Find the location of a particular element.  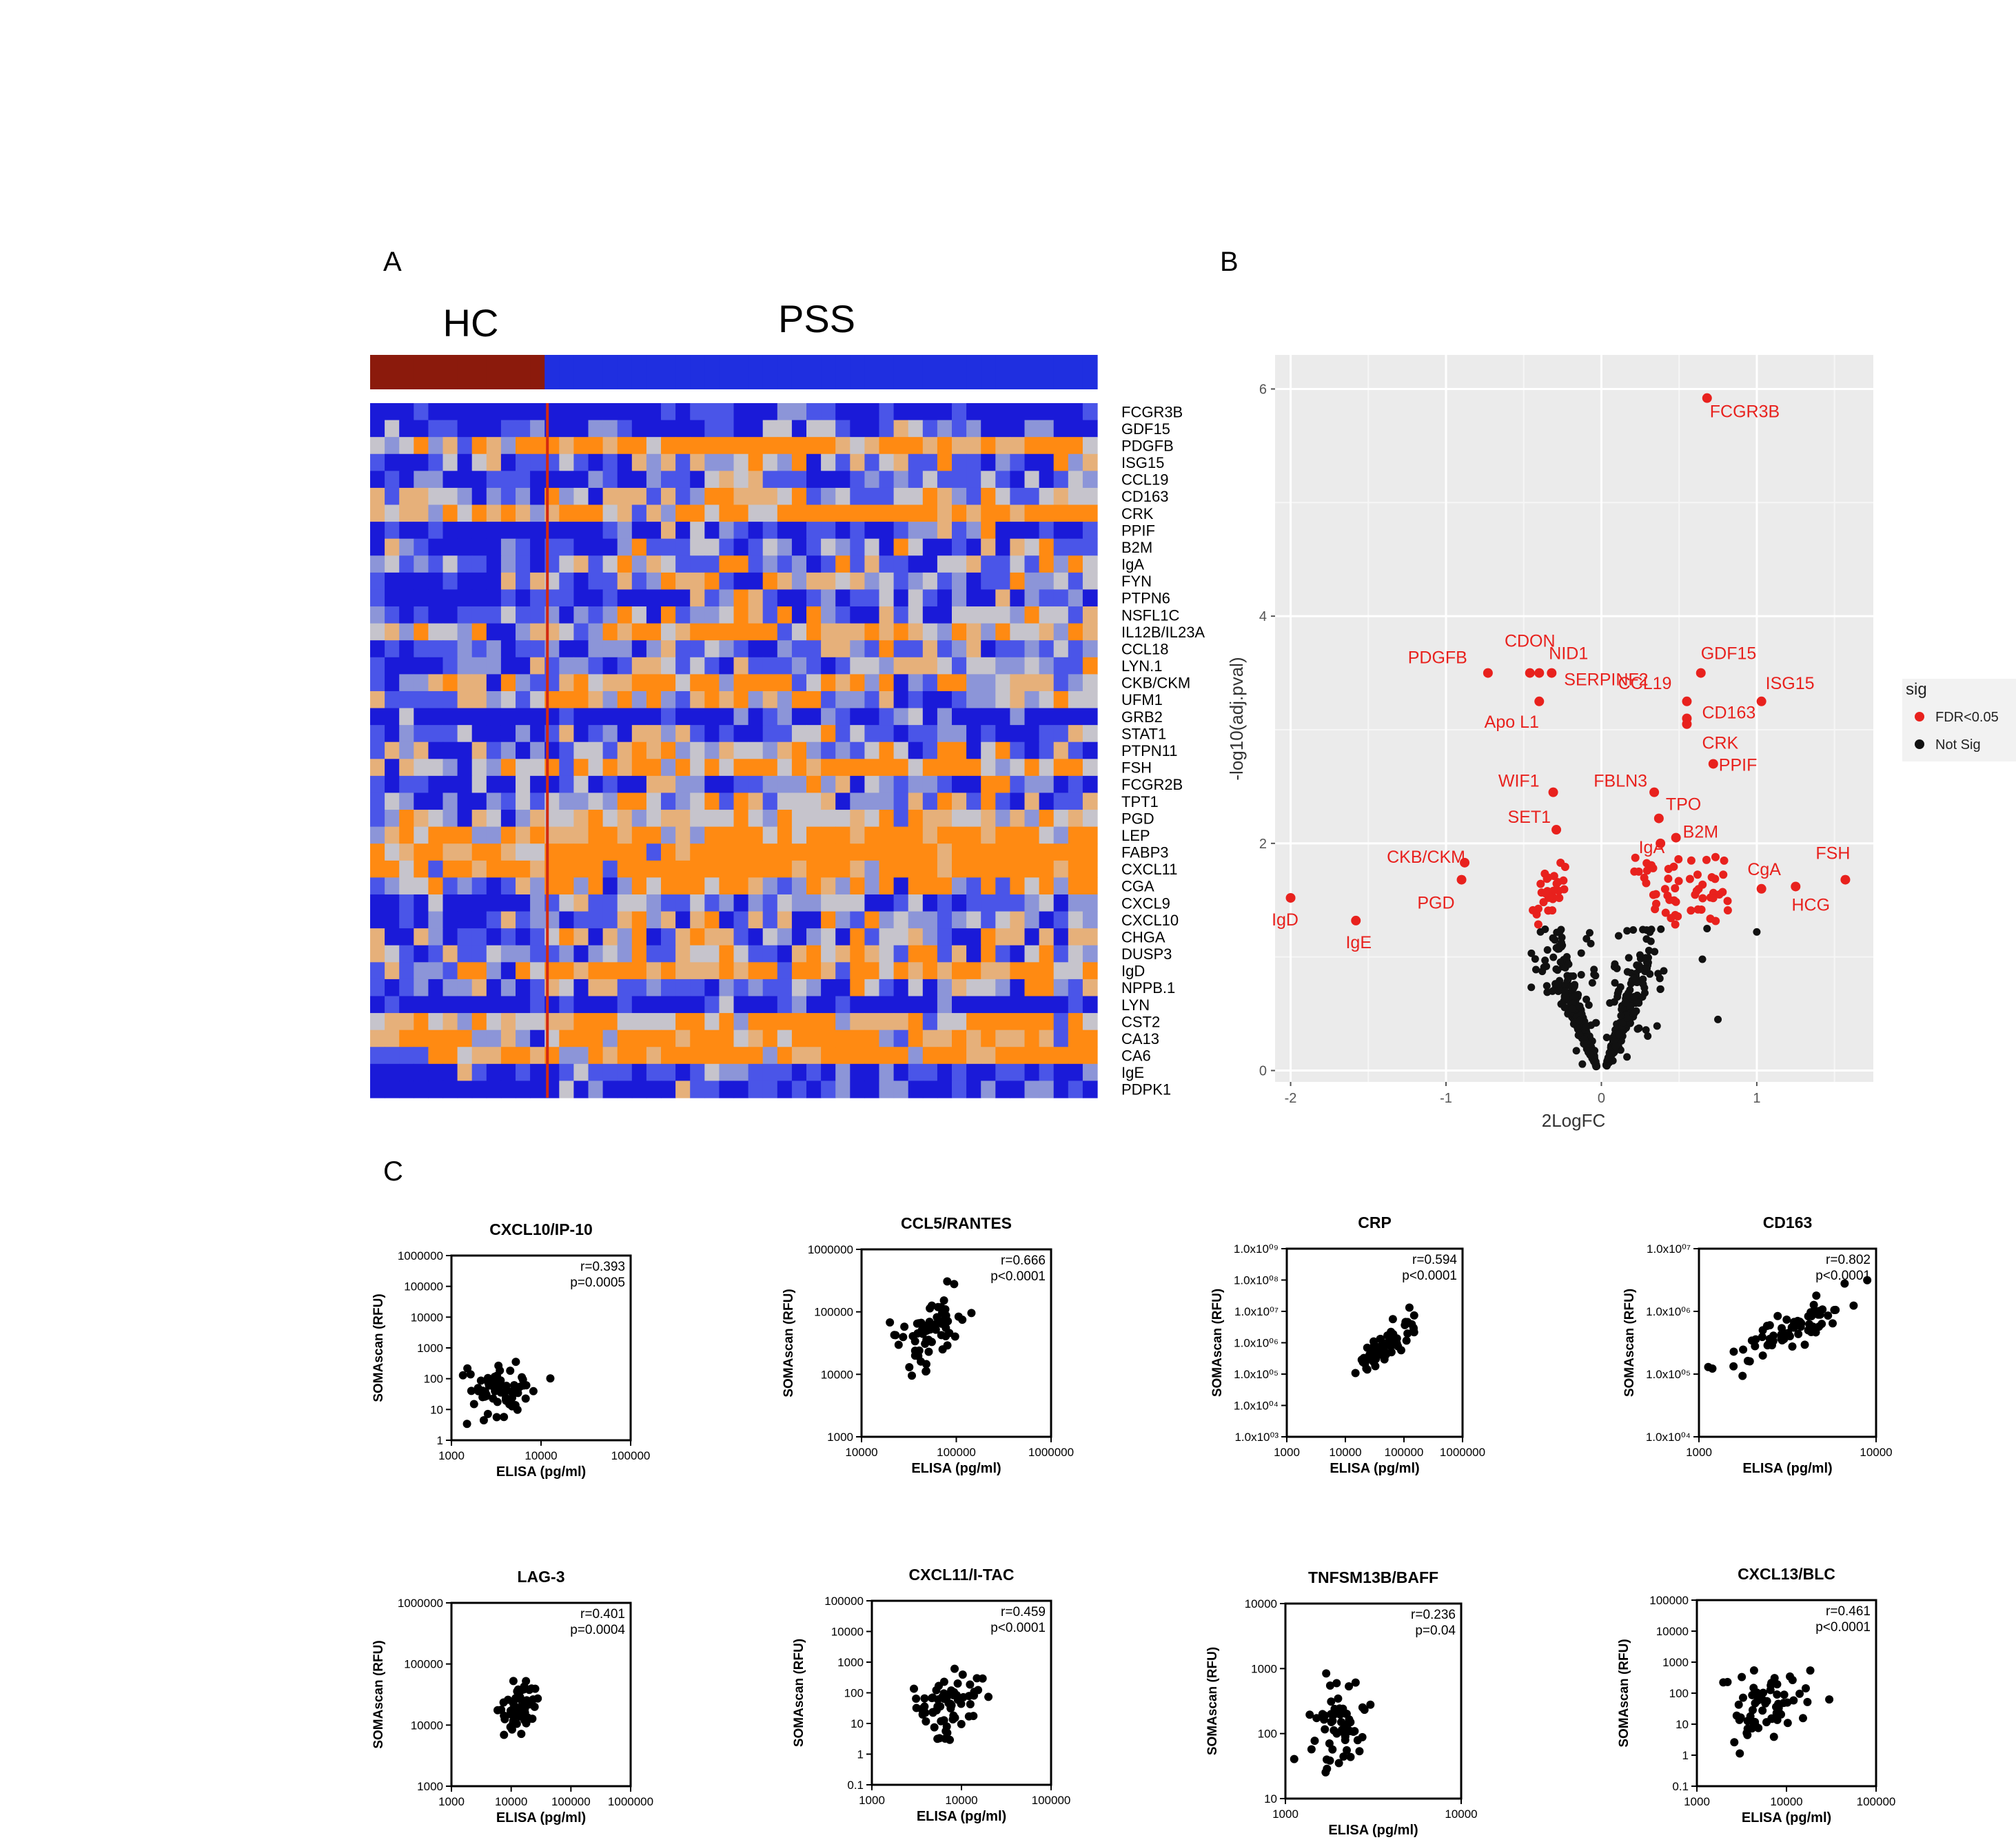

volcano-point-label: IgD is located at coordinates (1285, 920).